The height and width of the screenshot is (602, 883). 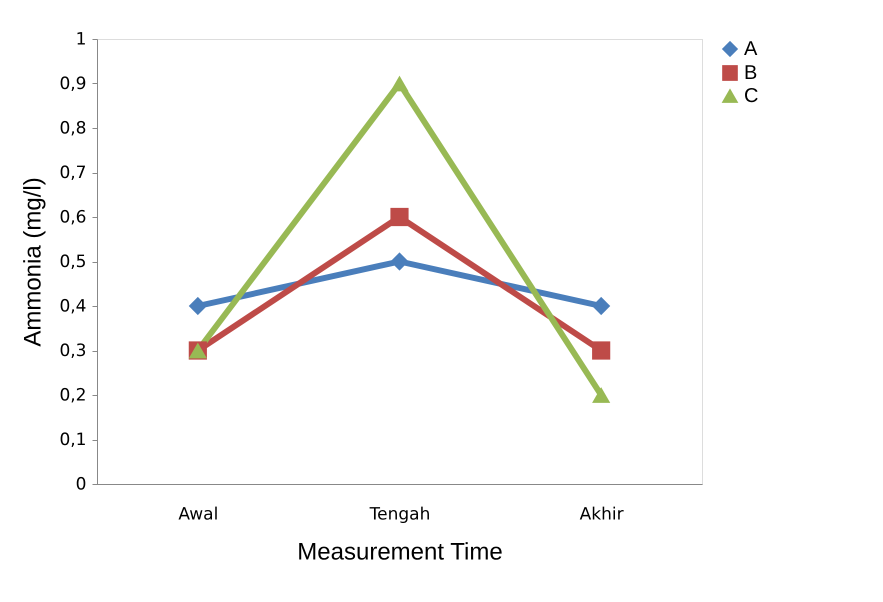 I want to click on x-axis-title: Measurement Time, so click(x=400, y=552).